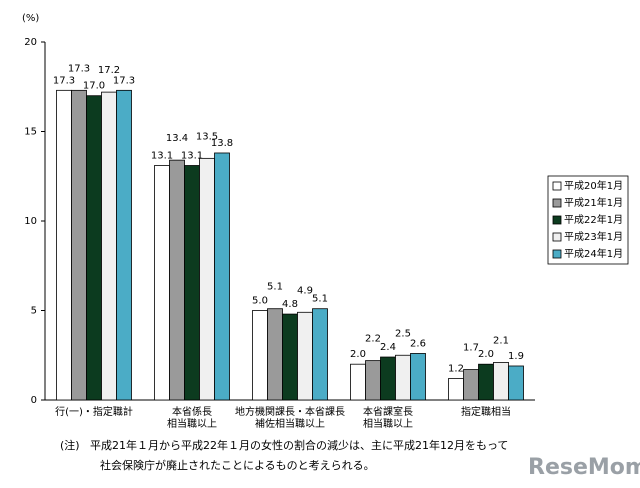 The image size is (640, 488). Describe the element at coordinates (593, 236) in the screenshot. I see `legend-label: 平成23年1月` at that location.